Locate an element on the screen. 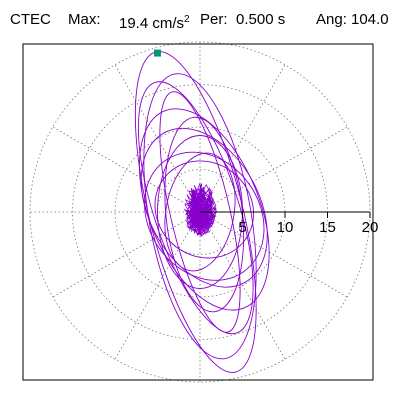 This screenshot has height=400, width=400. period-value: 0.500 s is located at coordinates (261, 19).